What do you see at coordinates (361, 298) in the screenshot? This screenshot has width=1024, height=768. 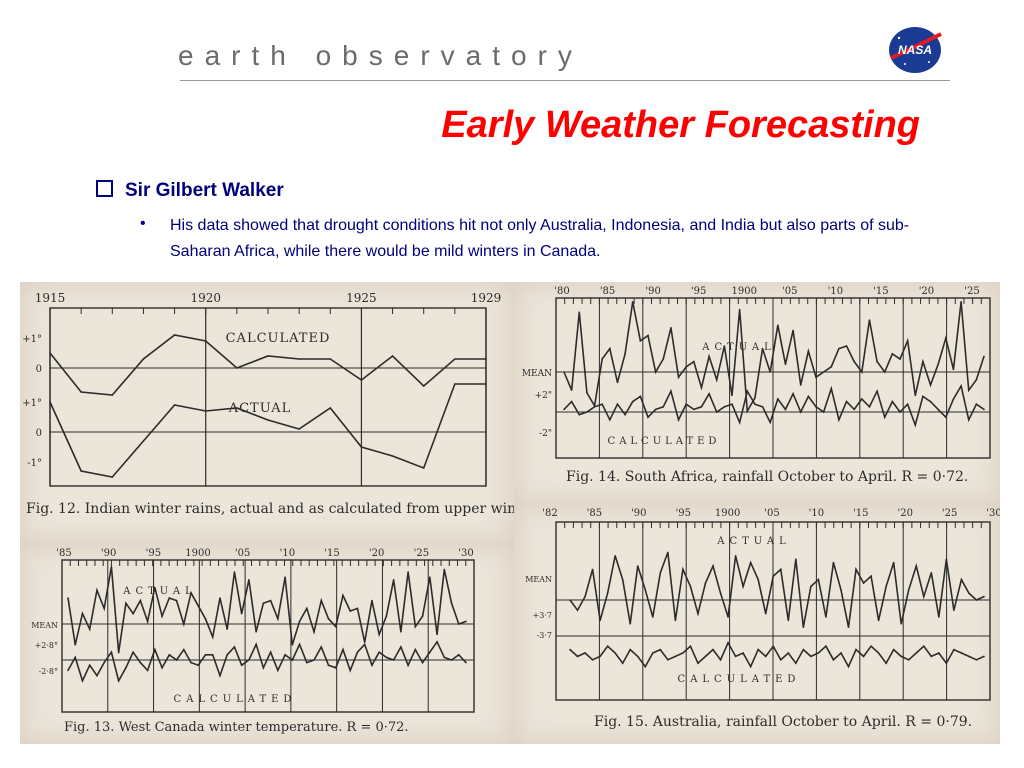 I see `x-tick-label: 1925` at bounding box center [361, 298].